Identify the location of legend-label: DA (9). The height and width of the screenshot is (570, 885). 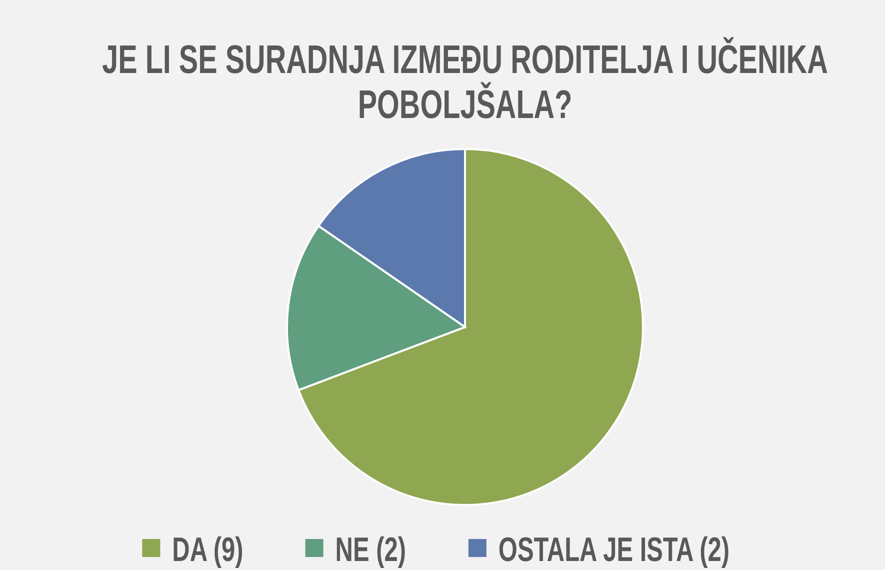
(208, 550).